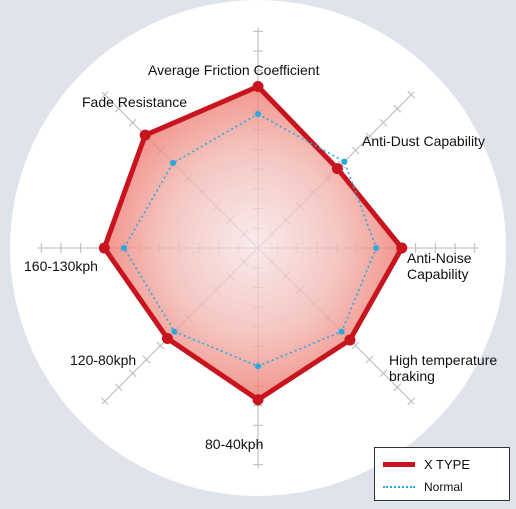 The width and height of the screenshot is (516, 509). What do you see at coordinates (61, 266) in the screenshot?
I see `axis-label-160-130kph: 160-130kph` at bounding box center [61, 266].